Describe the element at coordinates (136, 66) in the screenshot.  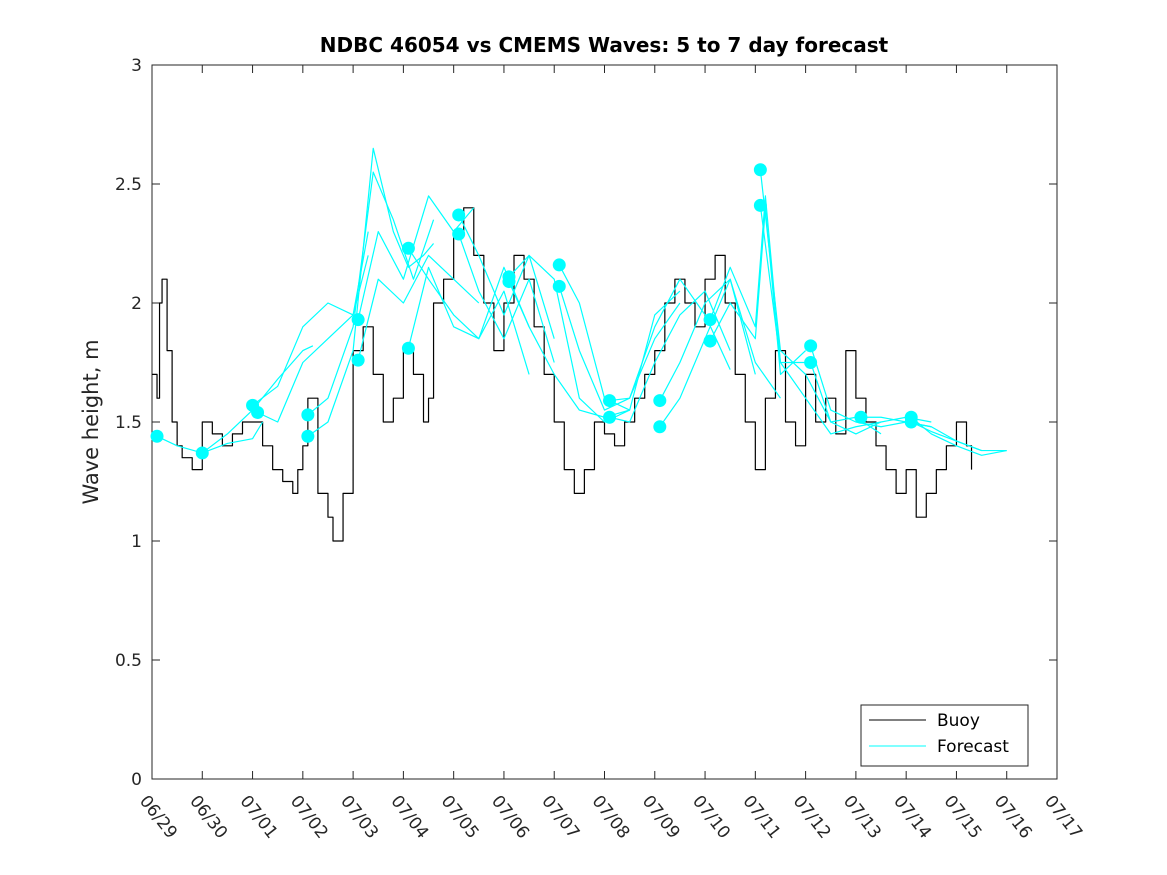
I see `y-tick-label: 3` at that location.